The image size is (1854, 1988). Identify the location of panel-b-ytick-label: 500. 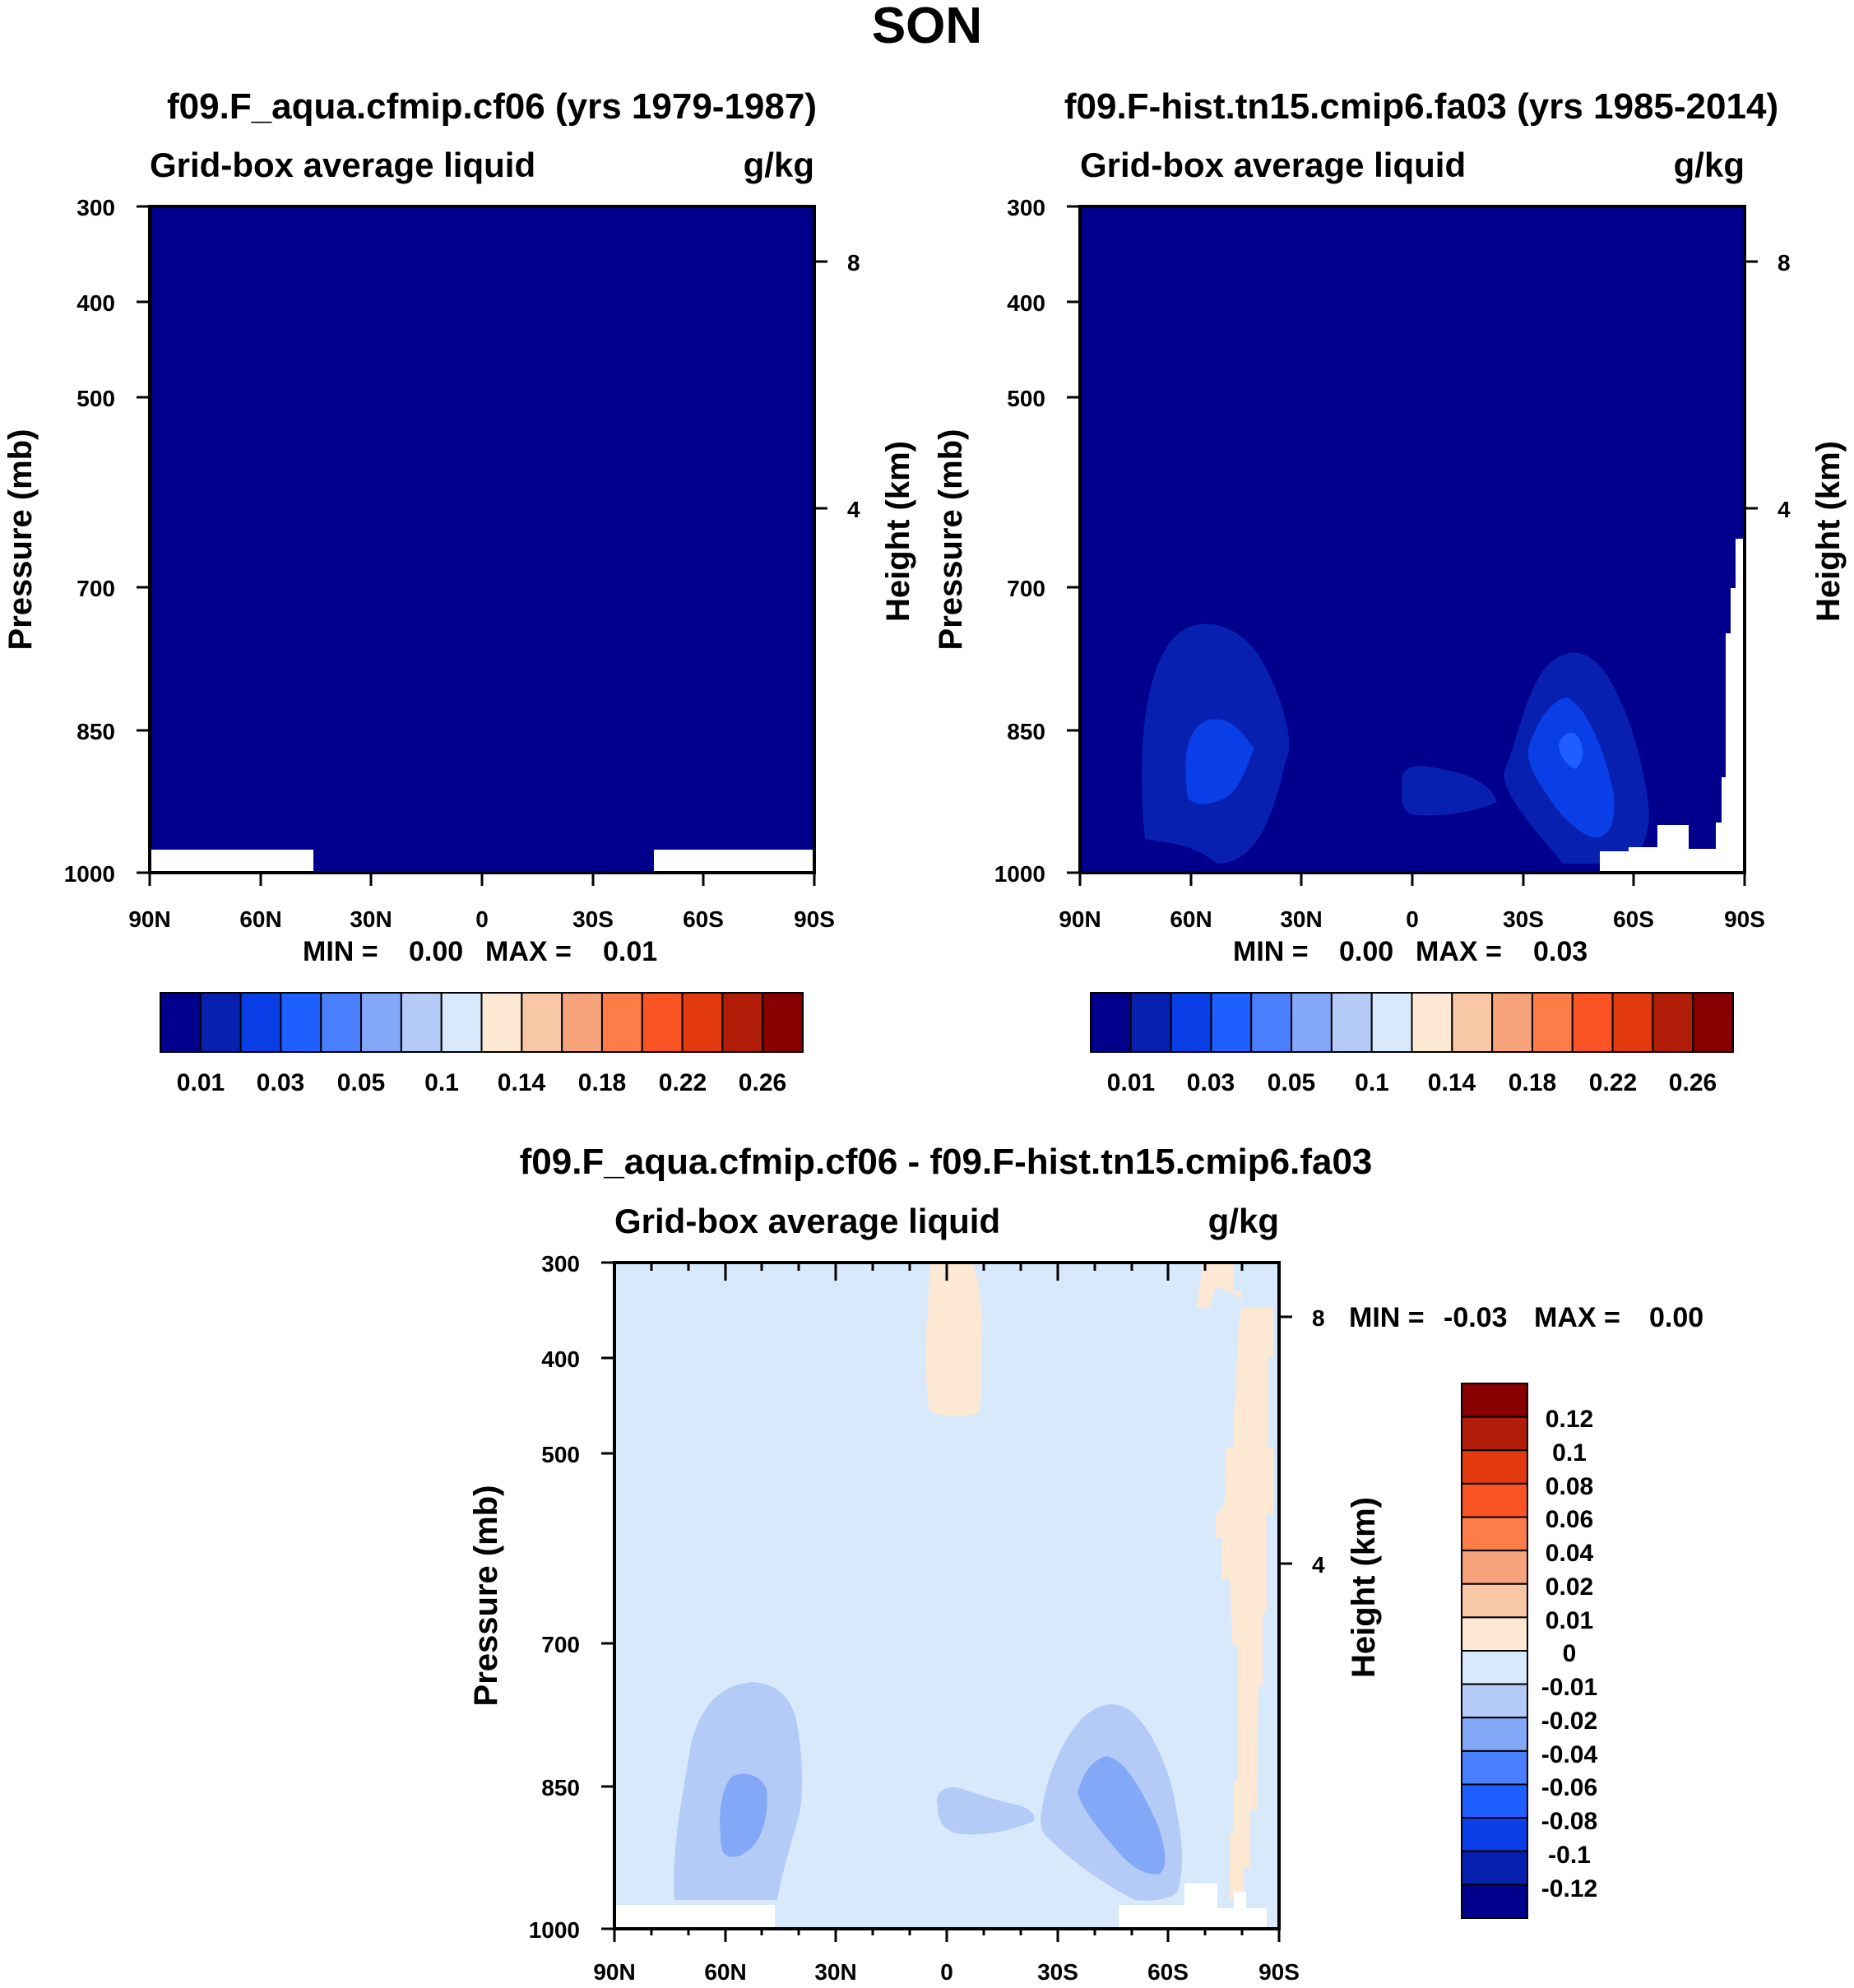
(1026, 399).